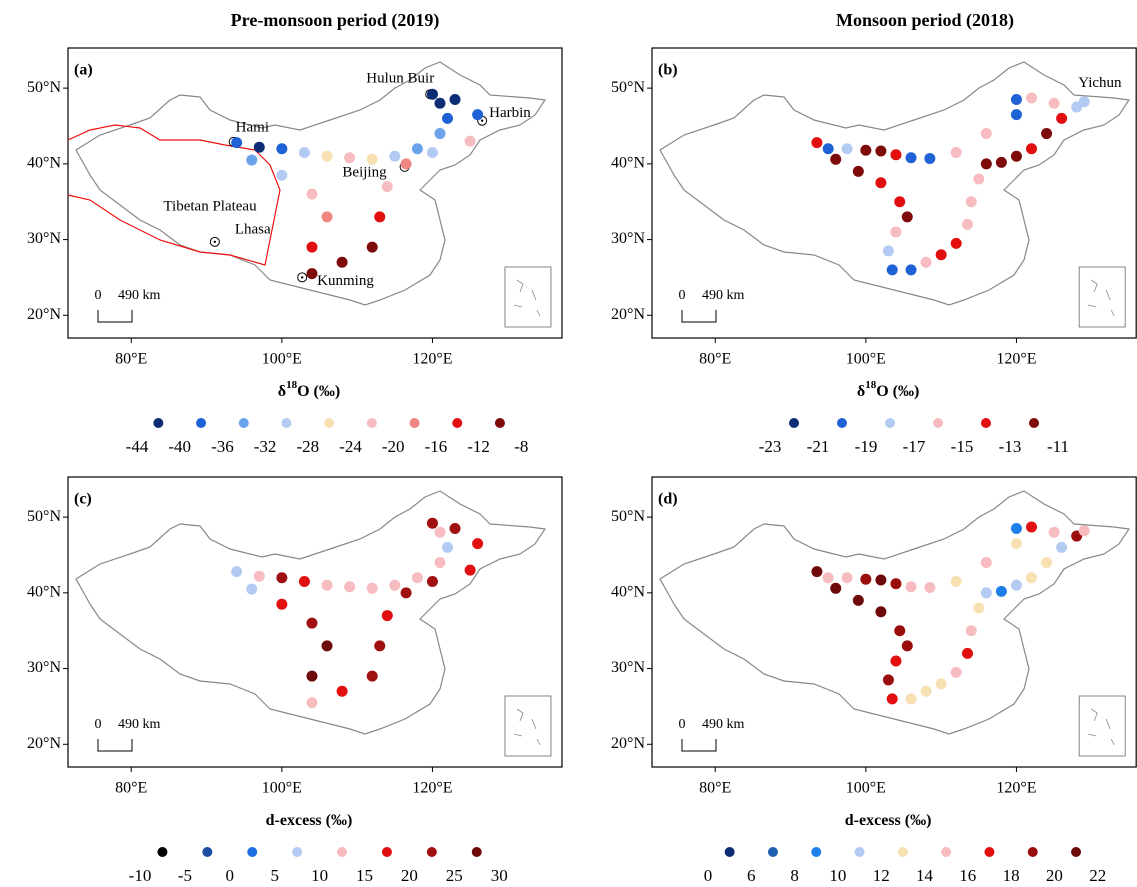 The width and height of the screenshot is (1137, 887). What do you see at coordinates (140, 875) in the screenshot?
I see `colorbar-label: -10` at bounding box center [140, 875].